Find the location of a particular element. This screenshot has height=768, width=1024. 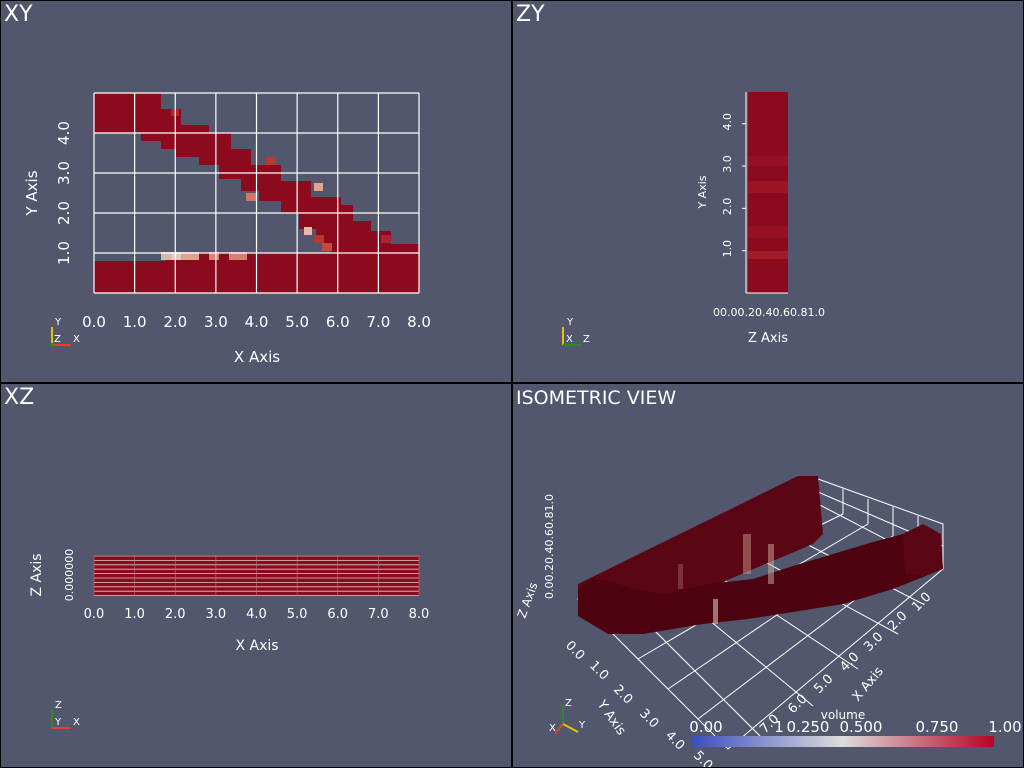

colorbar-tick-3: 0.750 is located at coordinates (937, 727).